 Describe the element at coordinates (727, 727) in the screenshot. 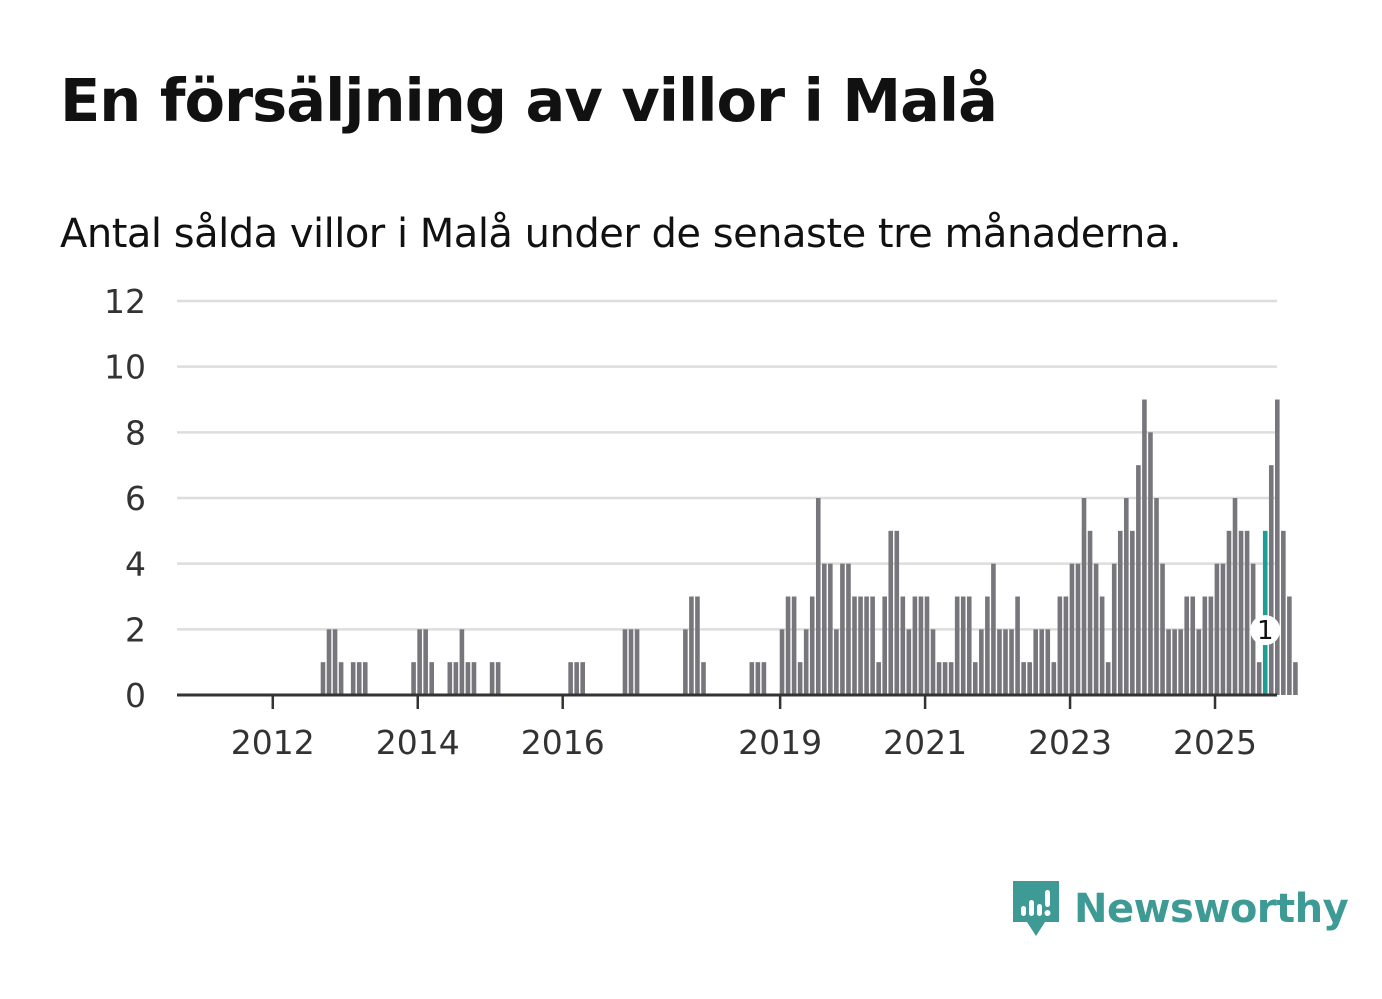

I see `x-axis: 2012 2014 2016 2019 2021 2023 2025` at that location.